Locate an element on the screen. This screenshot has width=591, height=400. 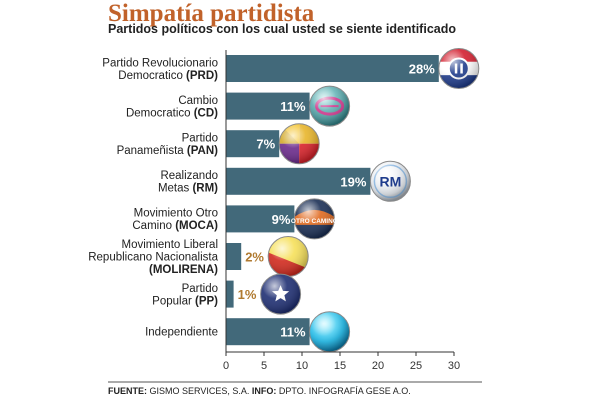
x-tick-label: 15 is located at coordinates (340, 366).